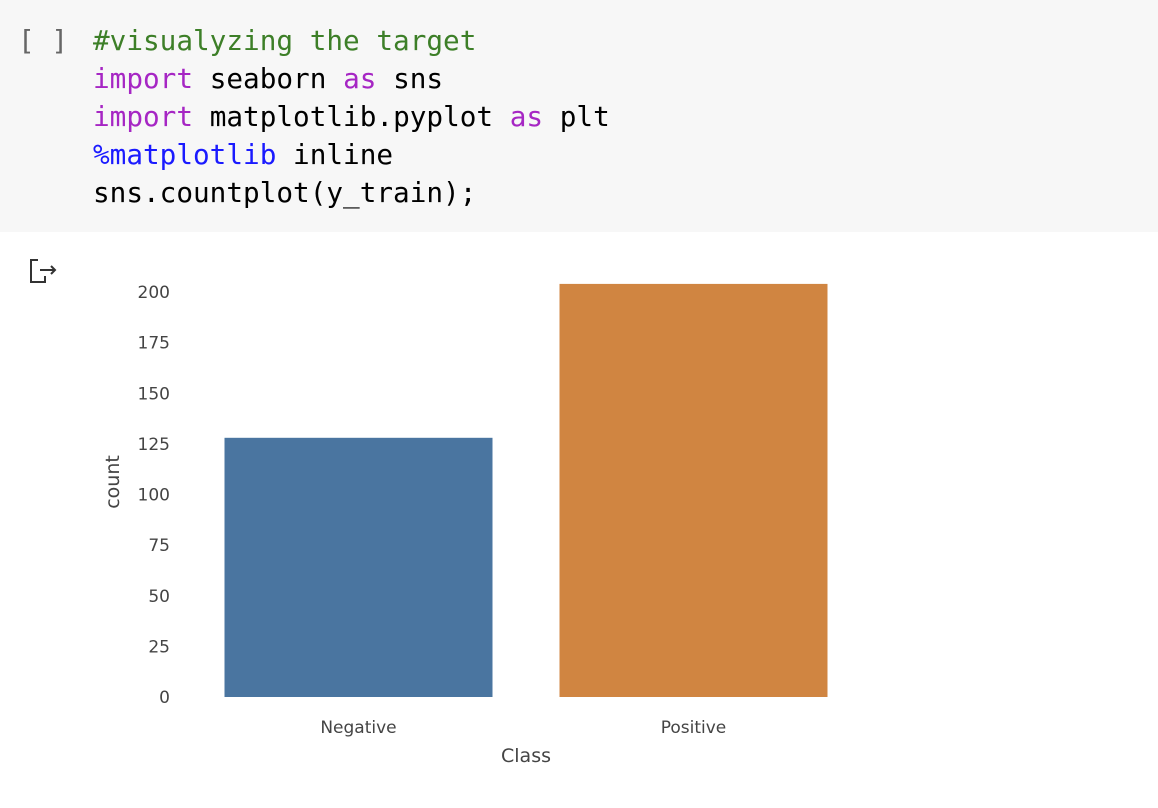 The image size is (1158, 808). I want to click on comment: #visualyzing the target, so click(284, 40).